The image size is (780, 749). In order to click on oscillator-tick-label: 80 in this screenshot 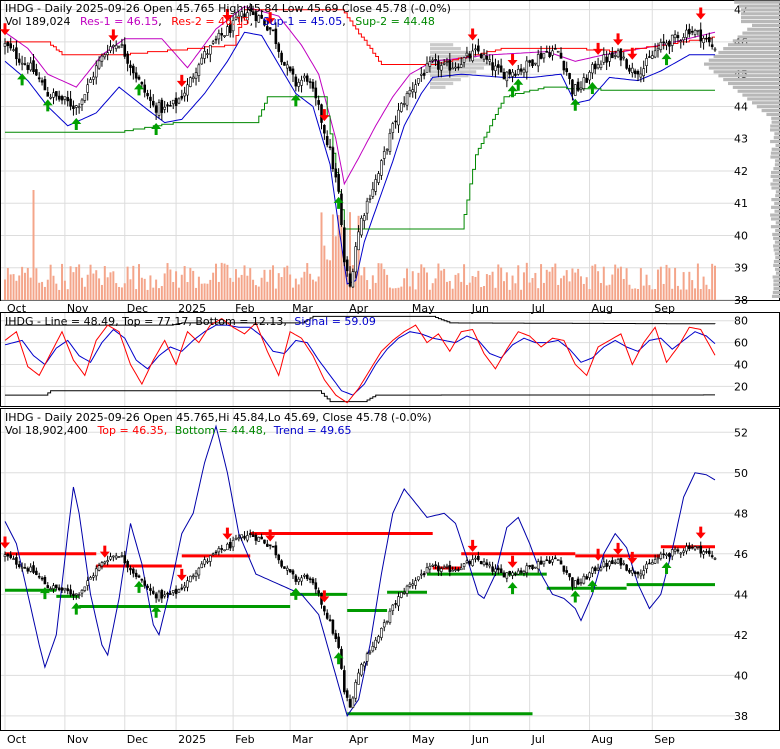, I will do `click(741, 321)`.